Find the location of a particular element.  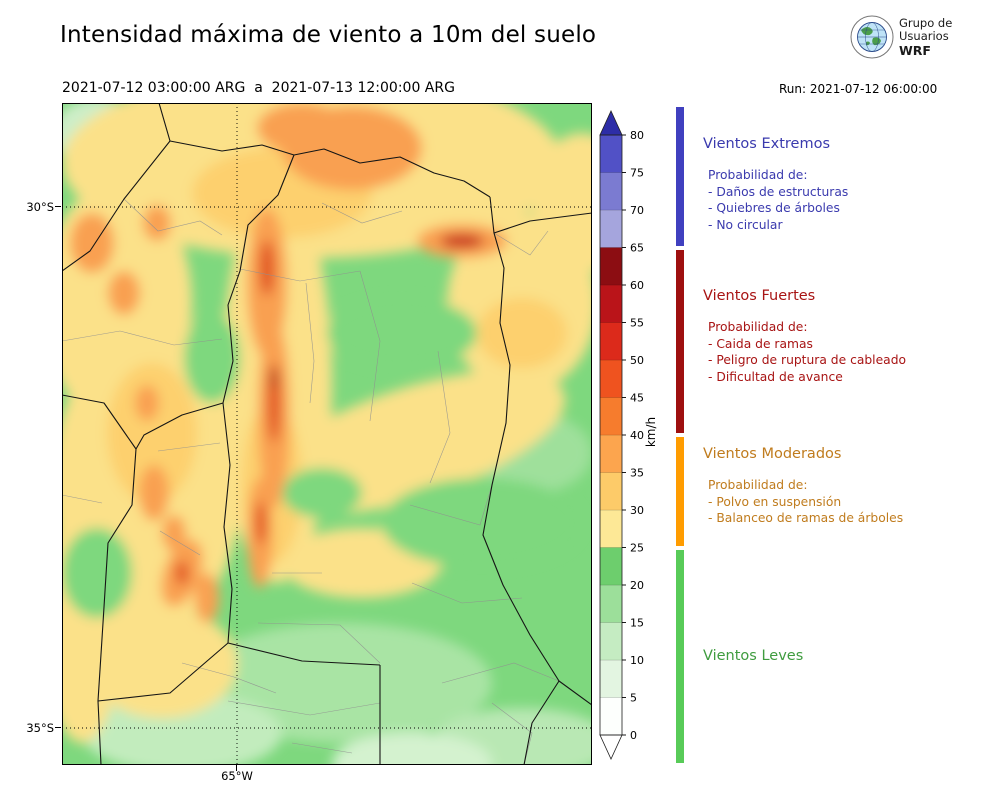

logo-line1: Grupo de is located at coordinates (926, 22).